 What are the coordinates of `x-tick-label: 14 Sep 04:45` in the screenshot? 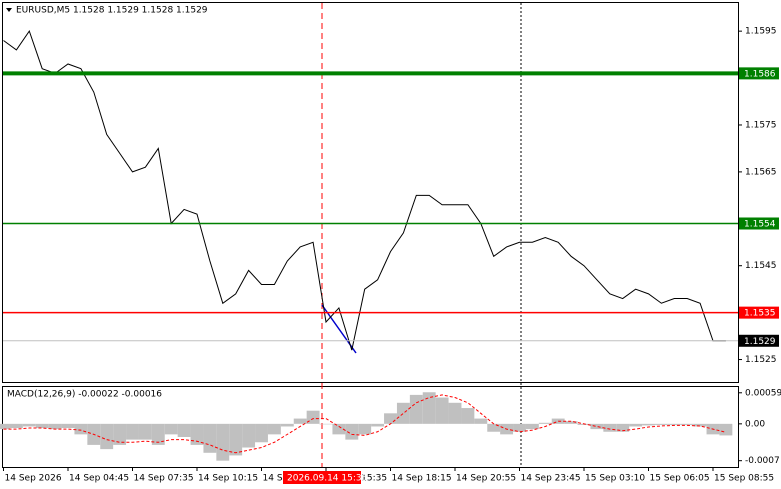 It's located at (99, 479).